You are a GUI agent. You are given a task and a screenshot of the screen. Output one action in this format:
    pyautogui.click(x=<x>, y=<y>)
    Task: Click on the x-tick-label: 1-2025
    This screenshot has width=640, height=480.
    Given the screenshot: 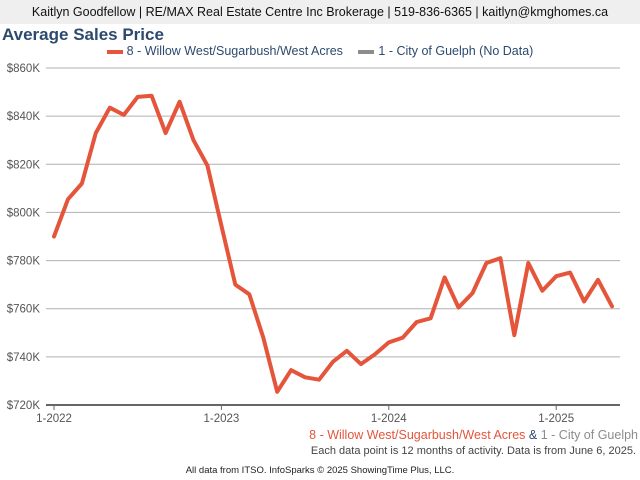 What is the action you would take?
    pyautogui.click(x=556, y=419)
    